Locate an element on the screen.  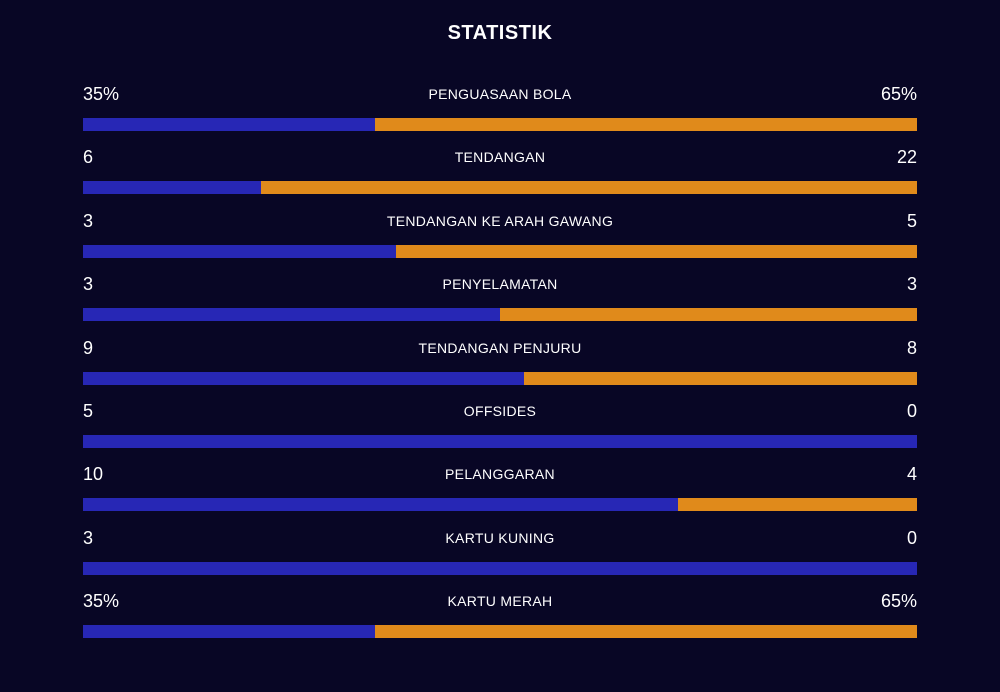
stat-label: KARTU KUNING is located at coordinates (500, 537).